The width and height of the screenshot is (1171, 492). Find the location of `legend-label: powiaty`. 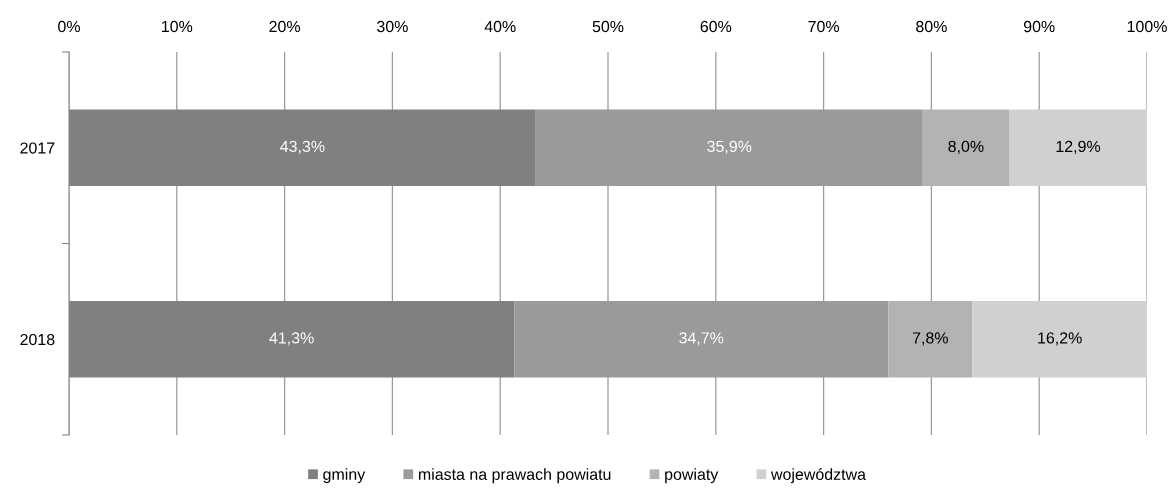

legend-label: powiaty is located at coordinates (692, 476).